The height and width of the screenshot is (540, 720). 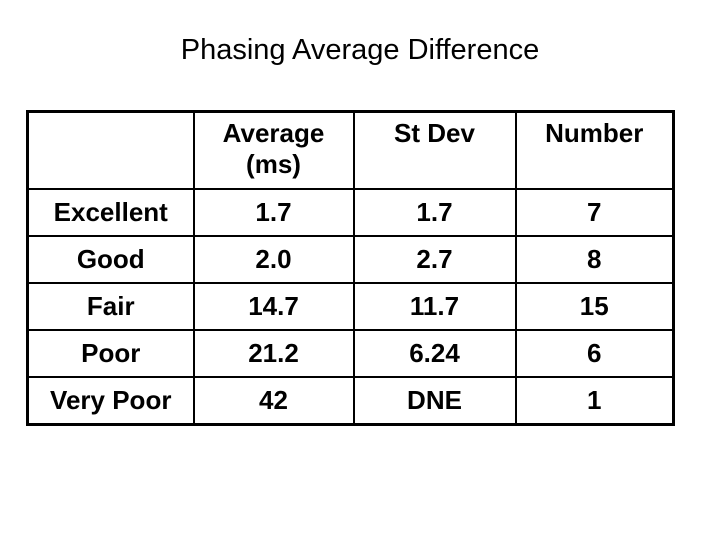 I want to click on cell-stdev: 11.7, so click(x=434, y=306).